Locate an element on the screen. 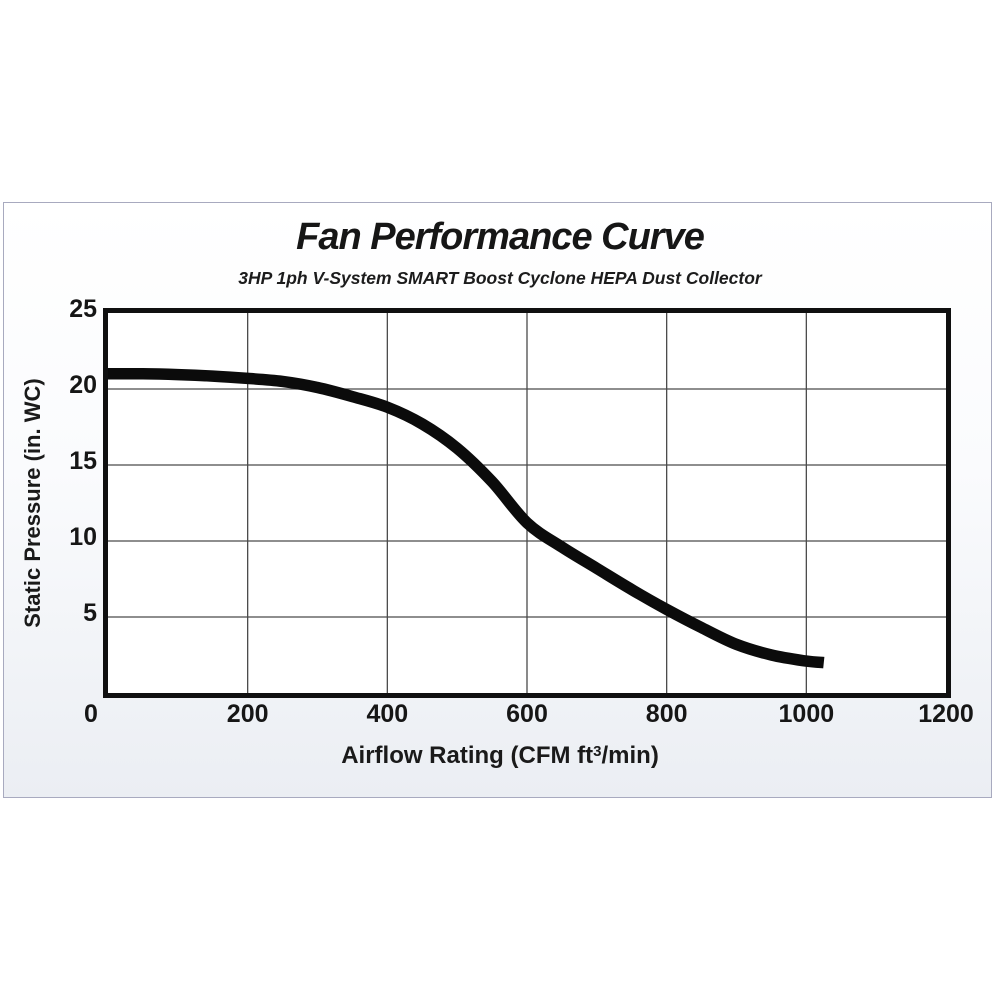  x-axis-label-superscript: 3 is located at coordinates (597, 751).